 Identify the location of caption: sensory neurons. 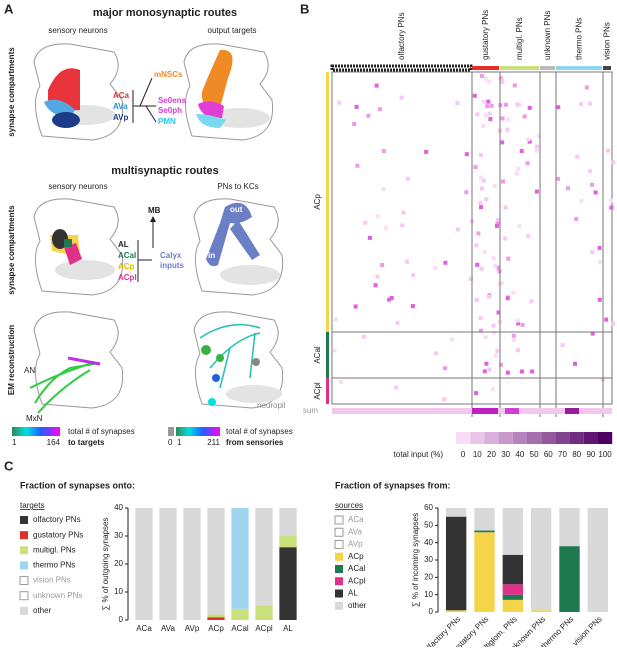
(77, 30).